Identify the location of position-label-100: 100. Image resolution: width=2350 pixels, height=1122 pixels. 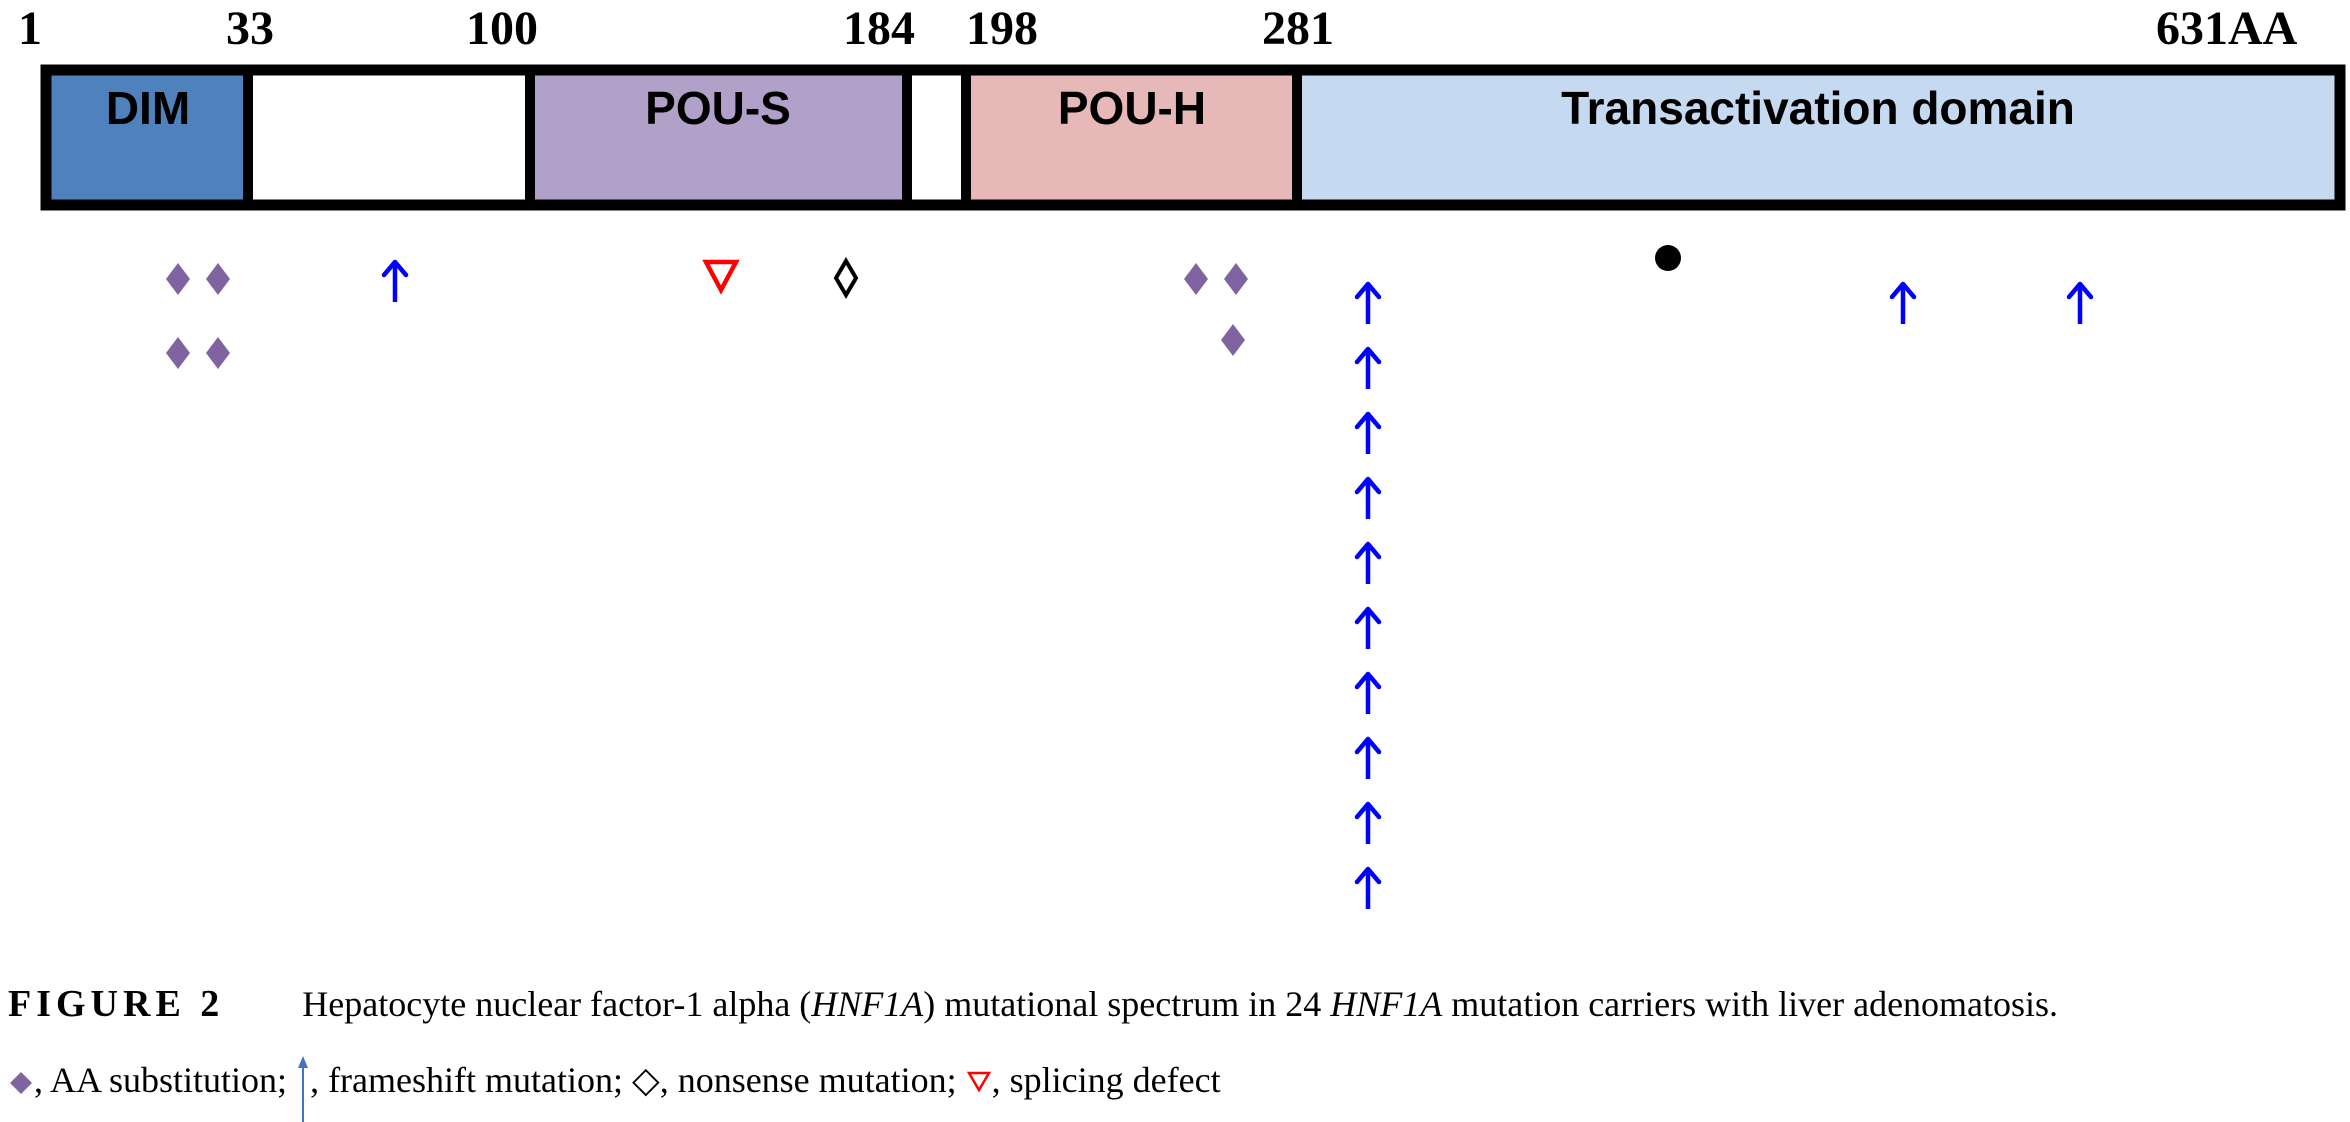
(502, 28).